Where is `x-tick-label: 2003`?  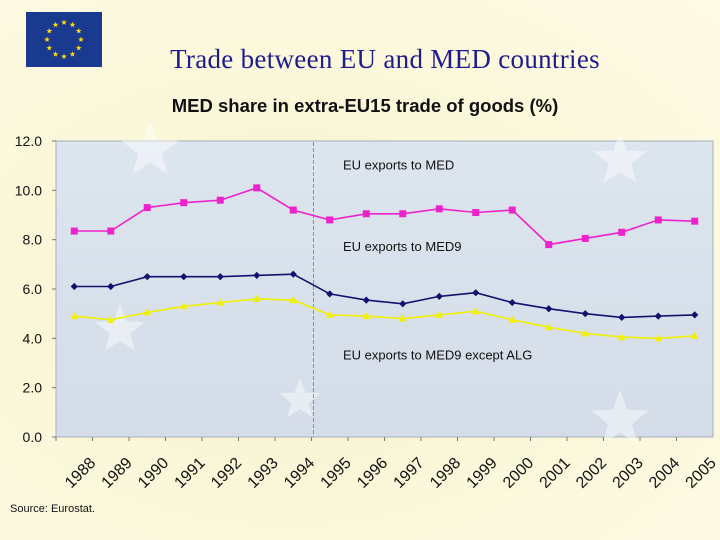
x-tick-label: 2003 is located at coordinates (628, 473).